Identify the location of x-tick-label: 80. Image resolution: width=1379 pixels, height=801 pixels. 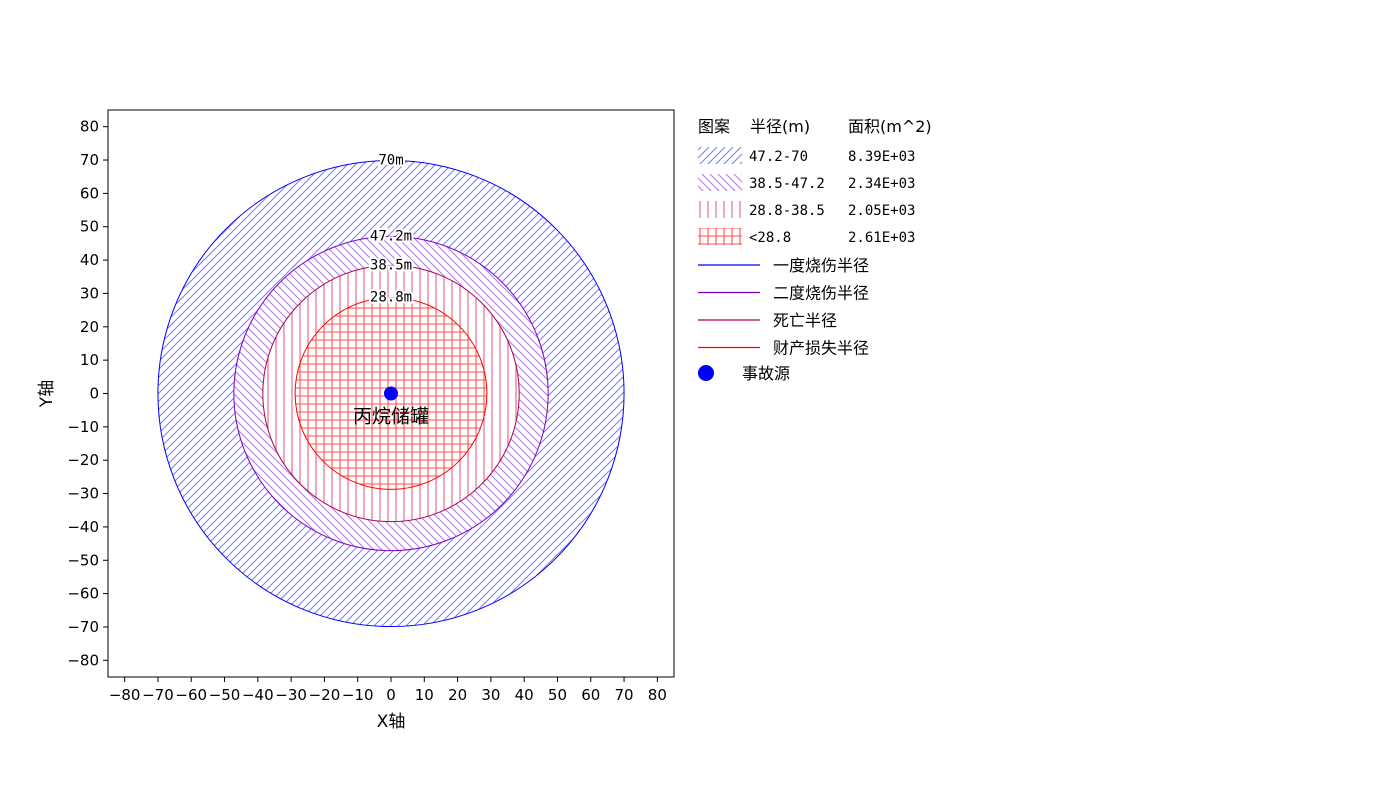
(657, 695).